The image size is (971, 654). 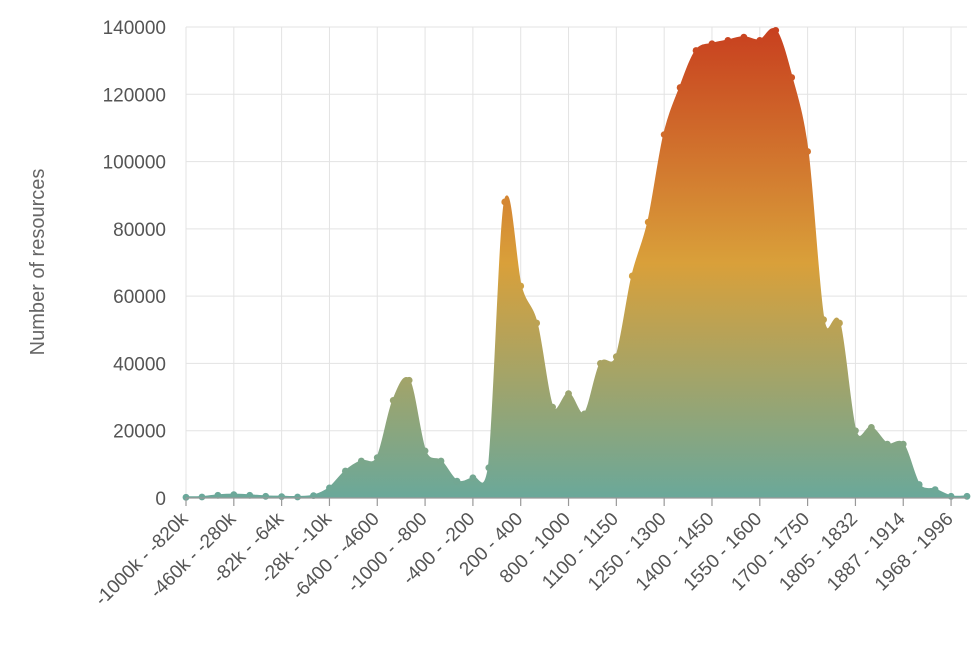 What do you see at coordinates (134, 95) in the screenshot?
I see `y-tick-label: 120000` at bounding box center [134, 95].